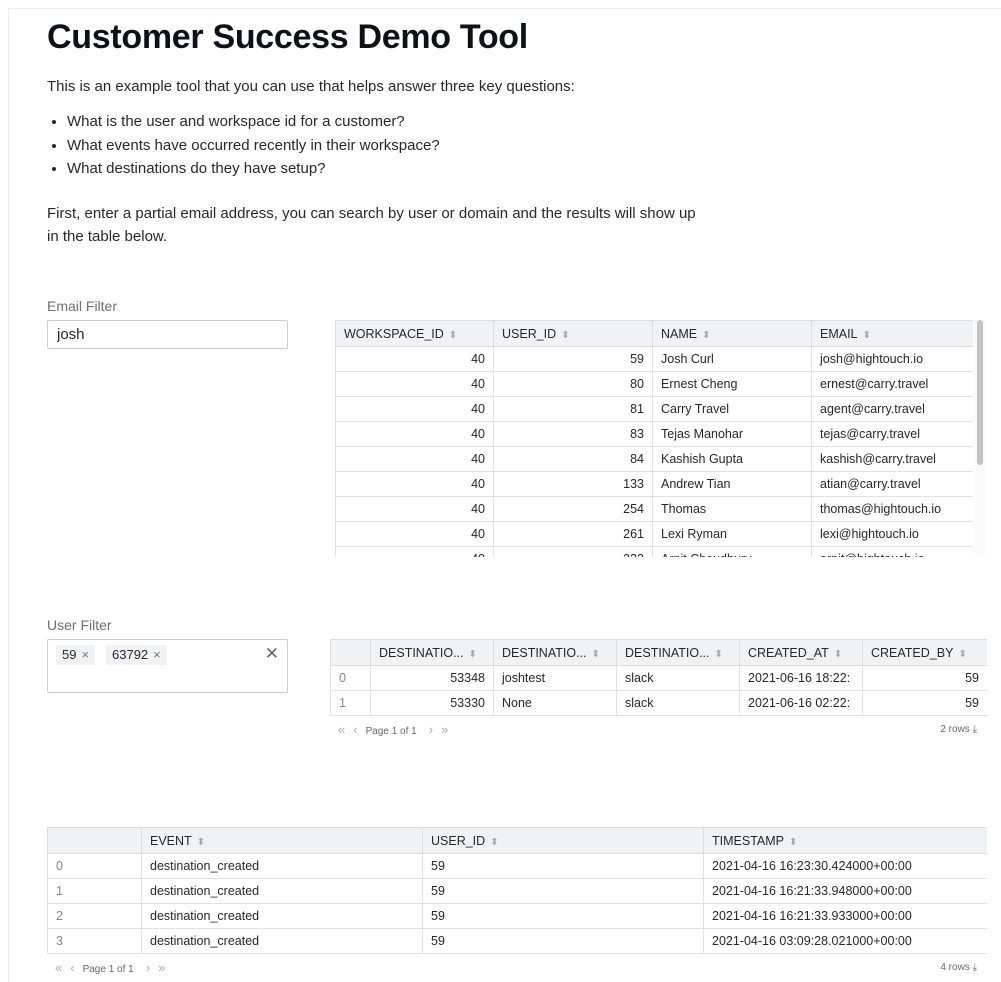  I want to click on table-cell: Ernest Cheng, so click(732, 384).